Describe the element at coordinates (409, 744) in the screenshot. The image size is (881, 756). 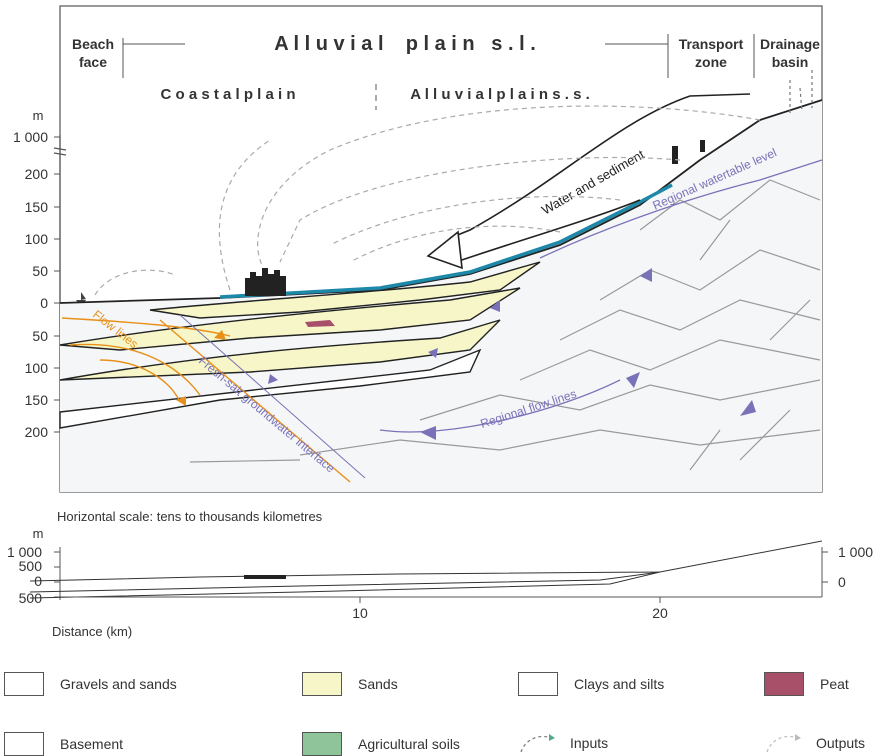
I see `legend-label: Agricultural soils` at that location.